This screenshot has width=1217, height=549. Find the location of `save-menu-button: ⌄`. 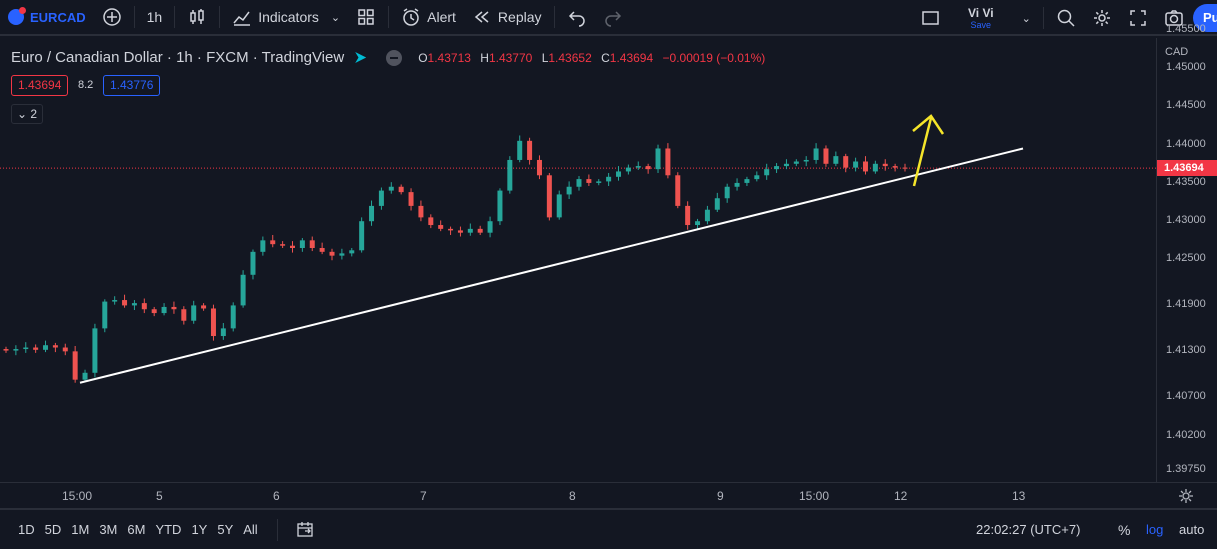

save-menu-button: ⌄ is located at coordinates (1026, 18).